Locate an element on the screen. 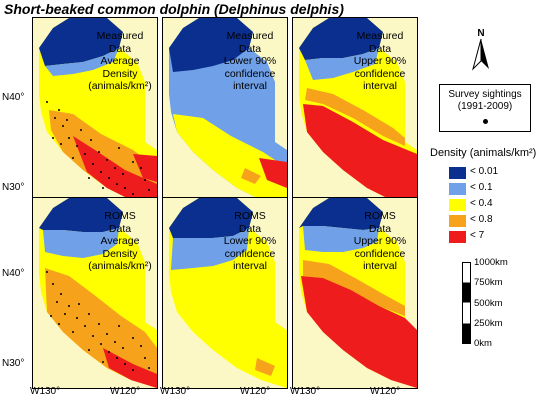  legend-title: Density (animals/km²) is located at coordinates (483, 153).